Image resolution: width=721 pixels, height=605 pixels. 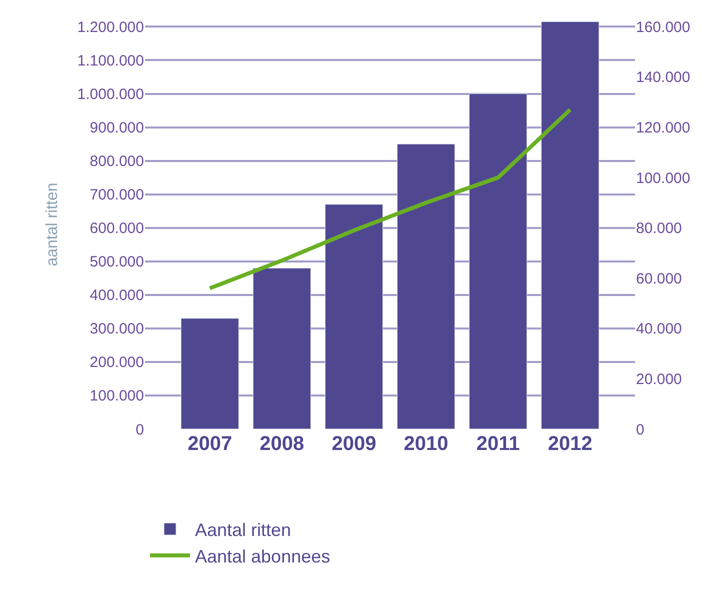 I want to click on y-tick-label: 1.200.000, so click(x=110, y=27).